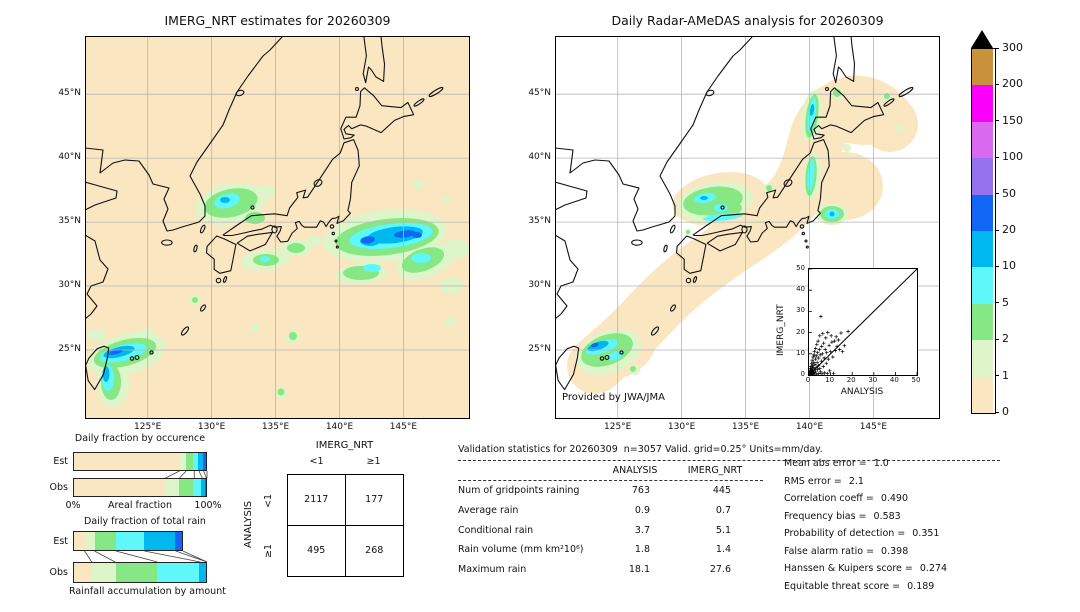 This screenshot has height=612, width=1080. Describe the element at coordinates (519, 490) in the screenshot. I see `stats-row-label: Num of gridpoints raining` at that location.